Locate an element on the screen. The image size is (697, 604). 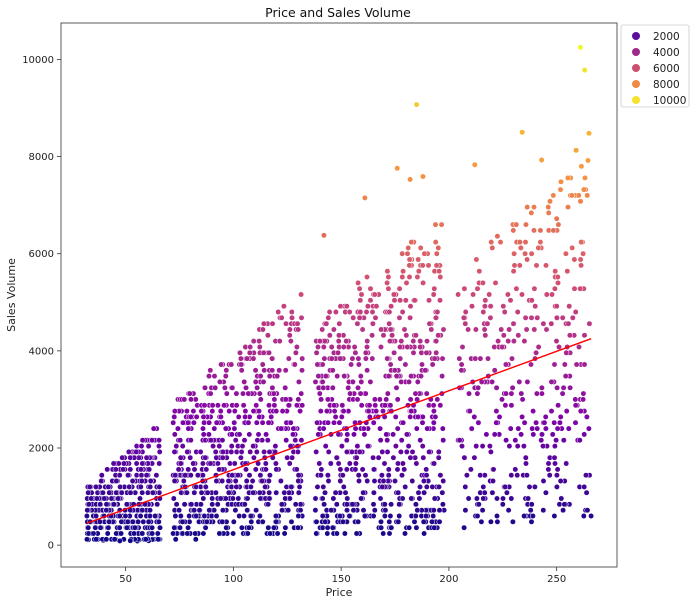
x-tick-label: 200 is located at coordinates (448, 579).